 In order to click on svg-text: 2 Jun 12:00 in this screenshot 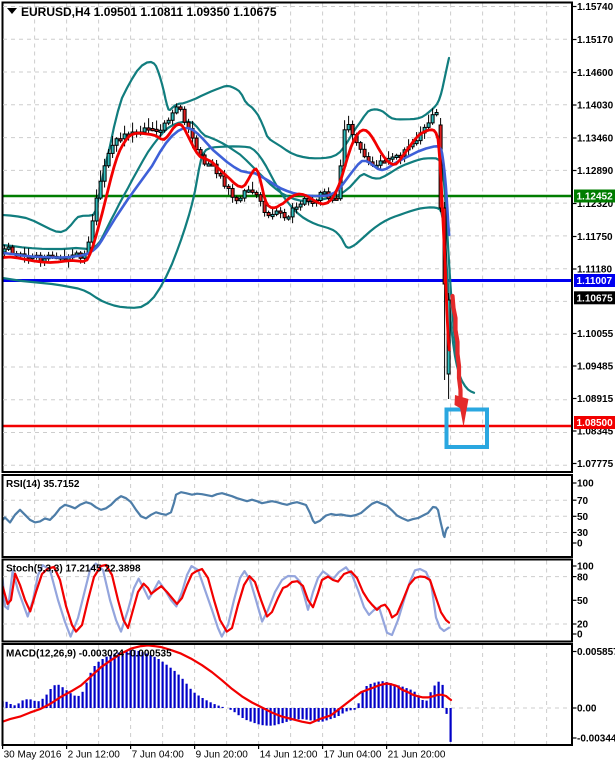, I will do `click(94, 755)`.